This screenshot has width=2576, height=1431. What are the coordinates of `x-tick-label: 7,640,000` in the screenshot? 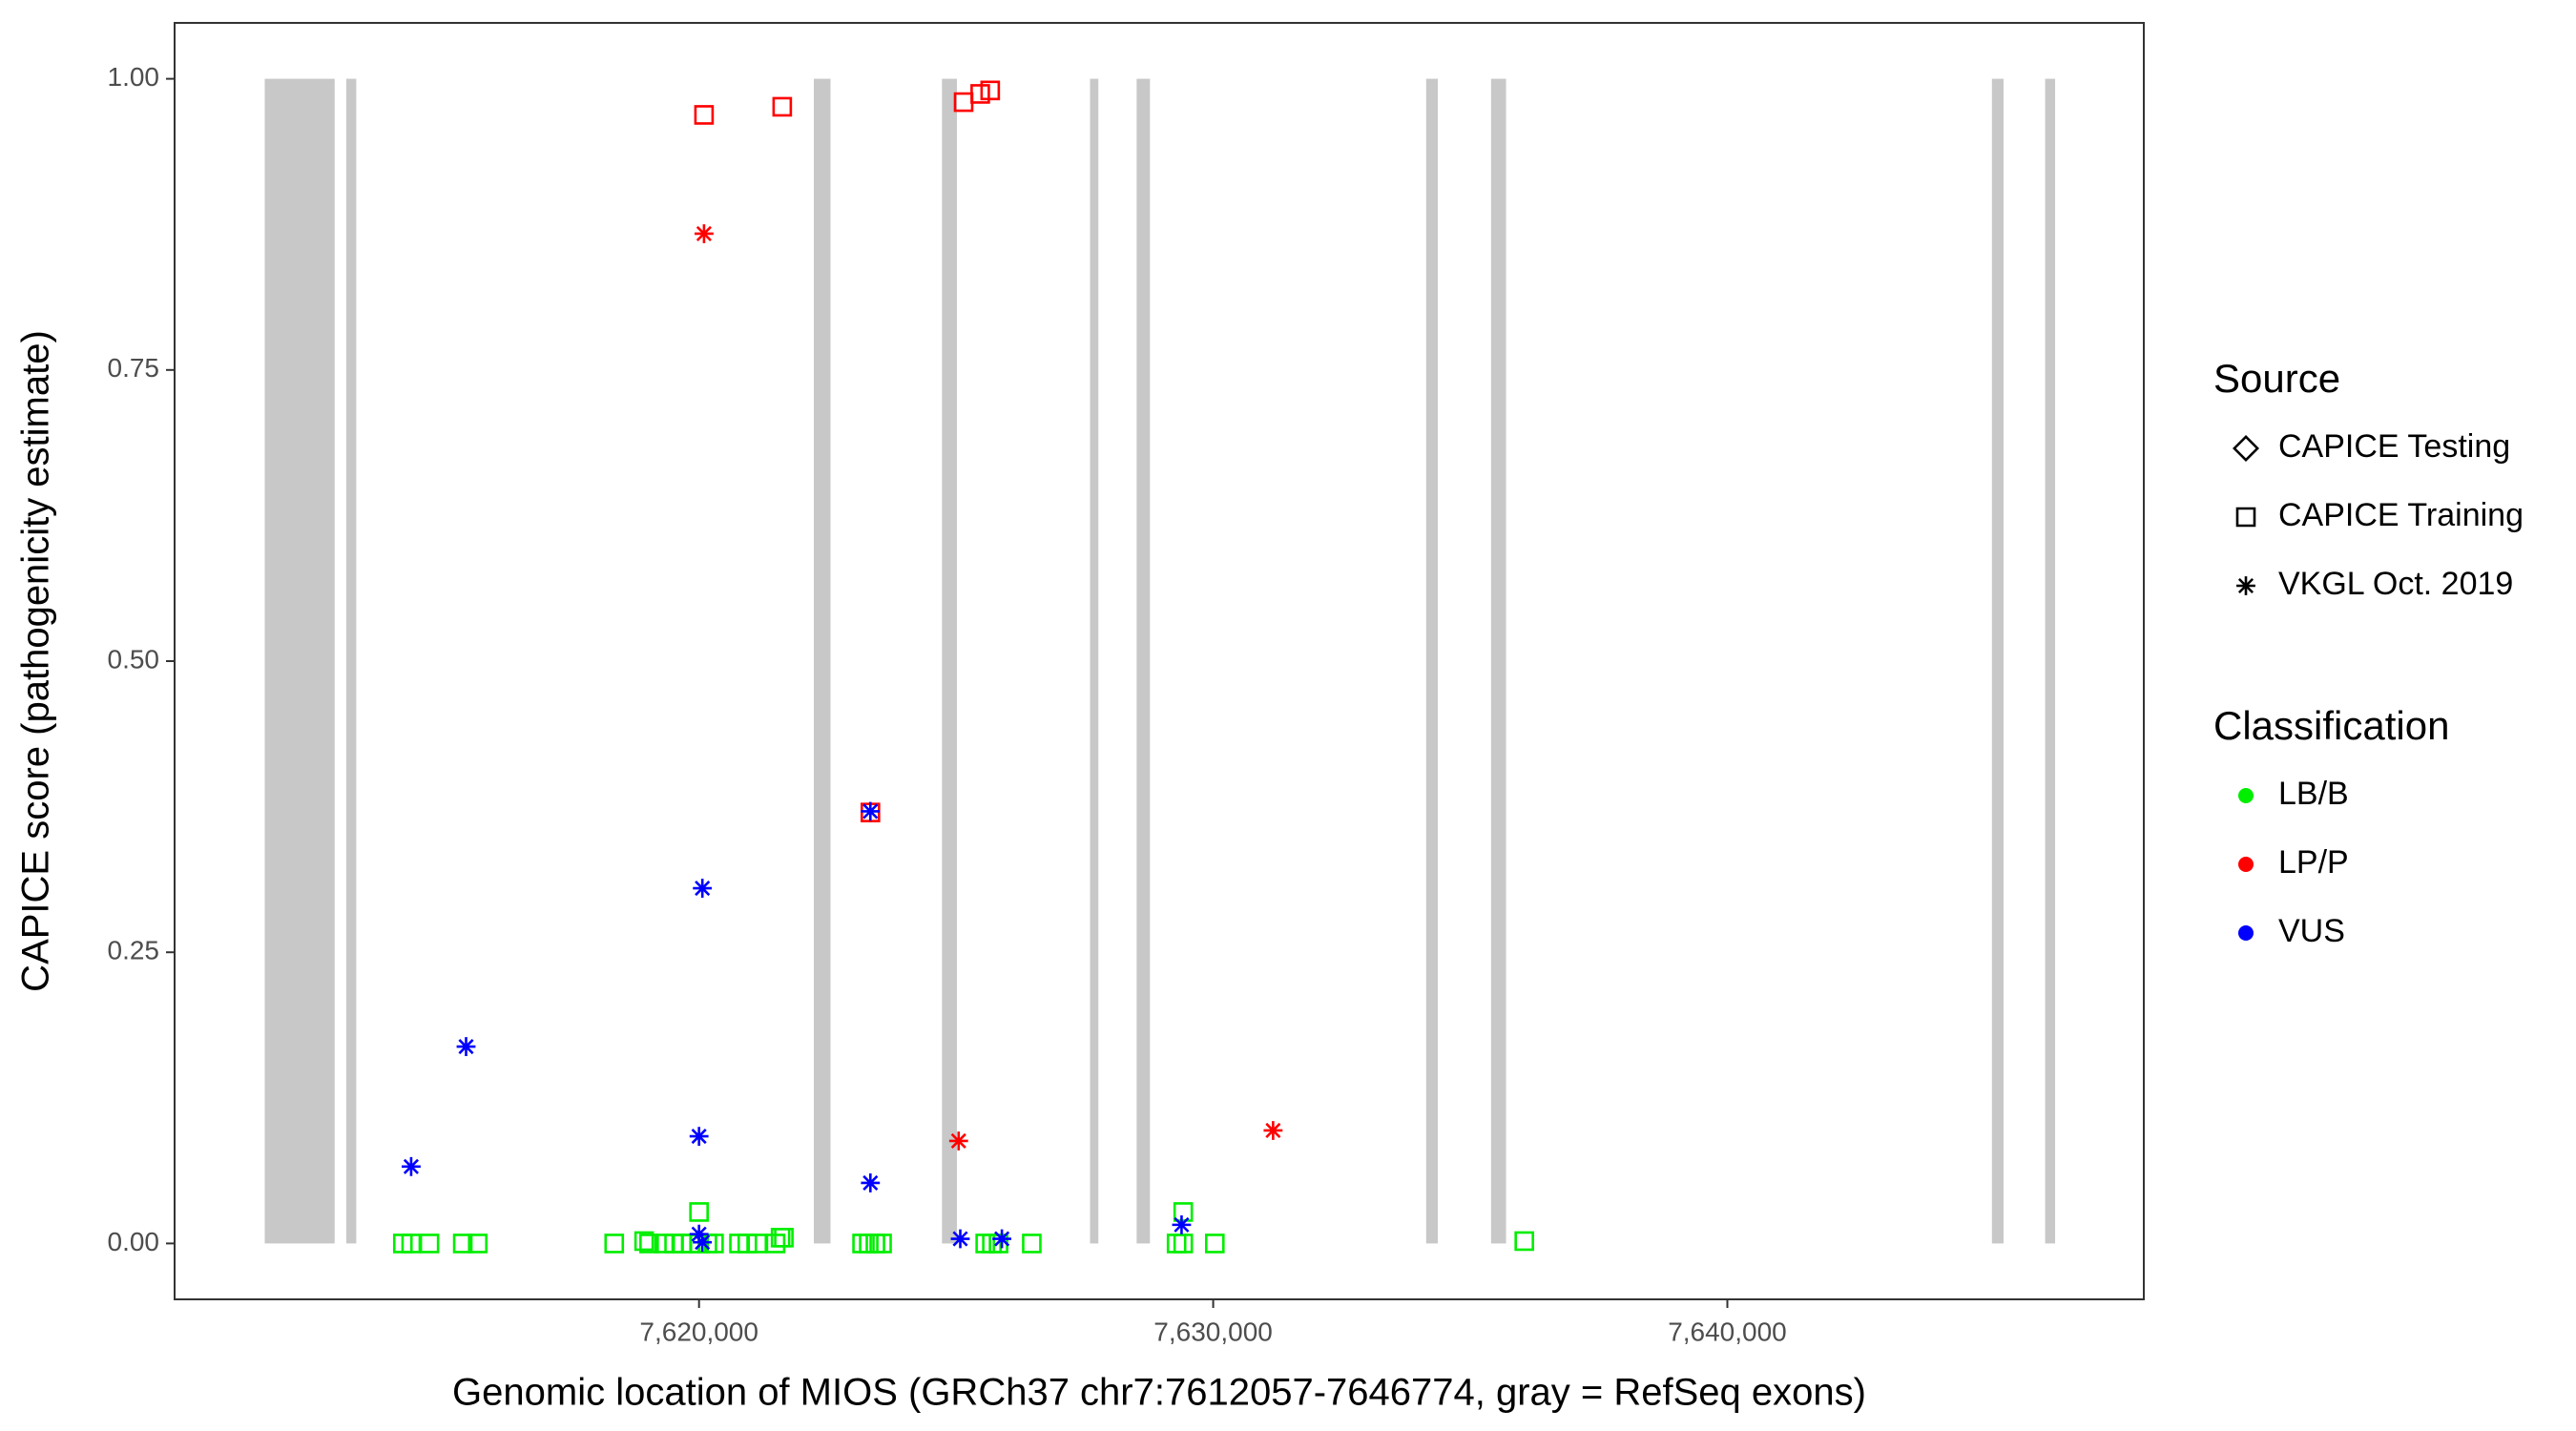 It's located at (1727, 1331).